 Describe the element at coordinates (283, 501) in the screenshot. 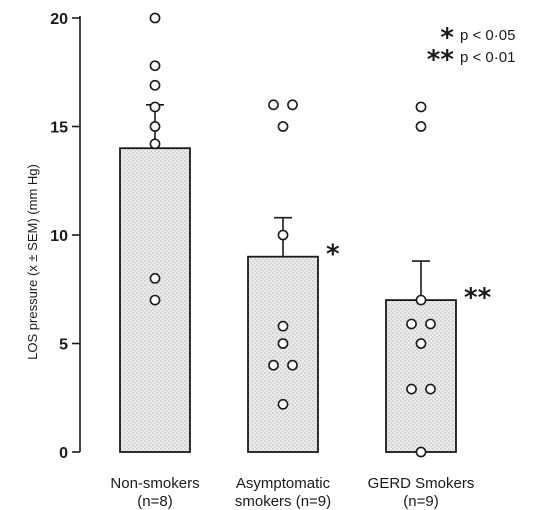

I see `category-label-1-line2: smokers (n=9)` at that location.